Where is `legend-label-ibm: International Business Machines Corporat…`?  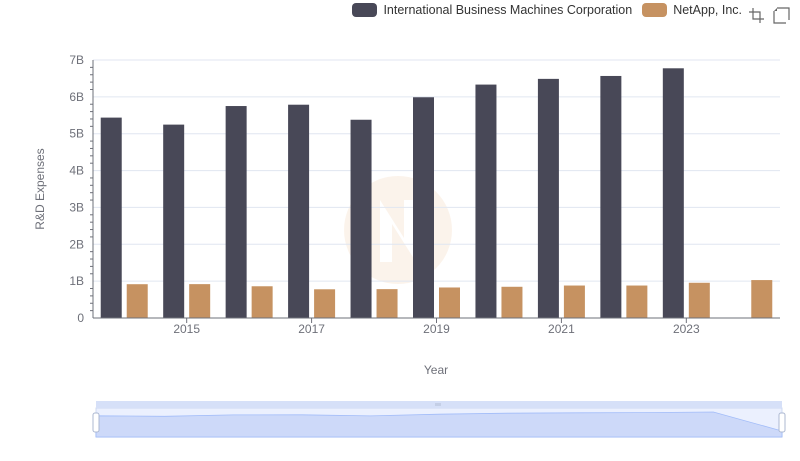
legend-label-ibm: International Business Machines Corporat… is located at coordinates (508, 10).